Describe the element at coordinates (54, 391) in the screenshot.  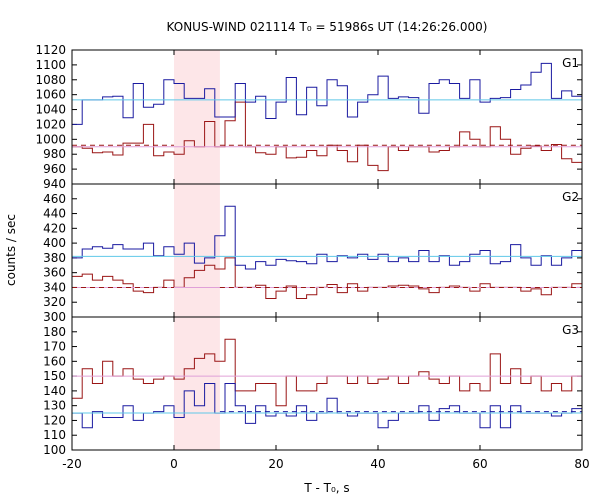
I see `g3-ytick-label: 140` at that location.